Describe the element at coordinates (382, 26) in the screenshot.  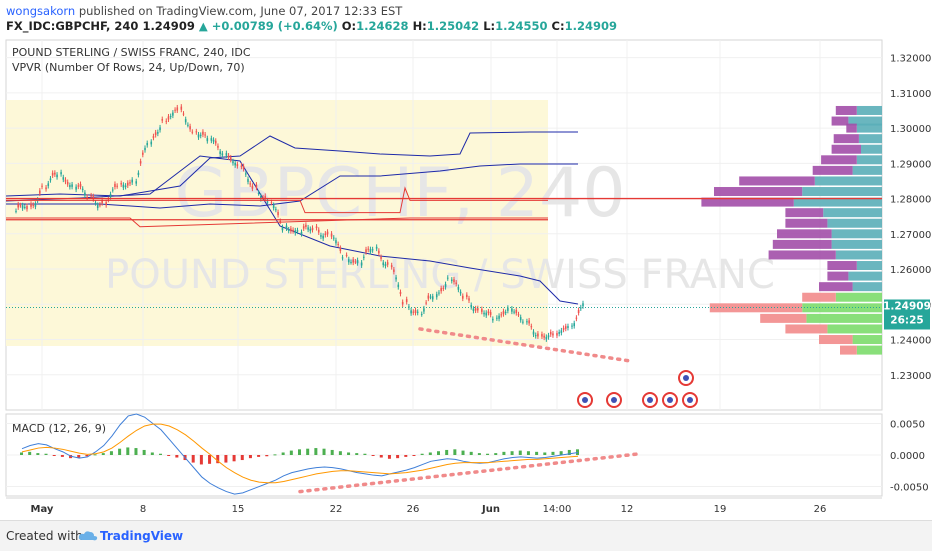
I see `ohlc-open: 1.24628` at that location.